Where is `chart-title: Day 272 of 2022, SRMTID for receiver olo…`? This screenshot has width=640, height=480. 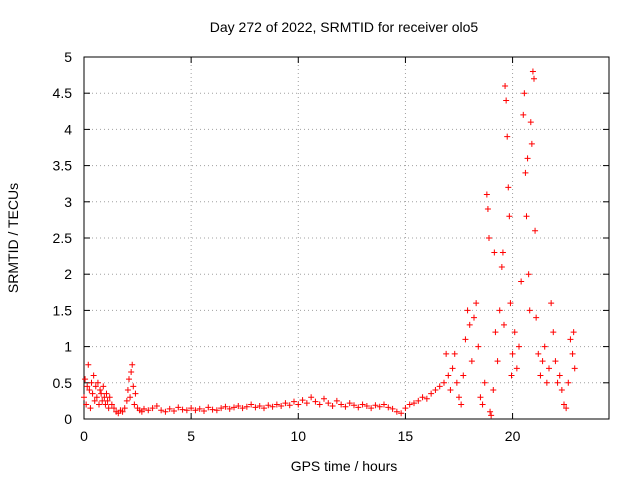
chart-title: Day 272 of 2022, SRMTID for receiver olo… is located at coordinates (344, 27).